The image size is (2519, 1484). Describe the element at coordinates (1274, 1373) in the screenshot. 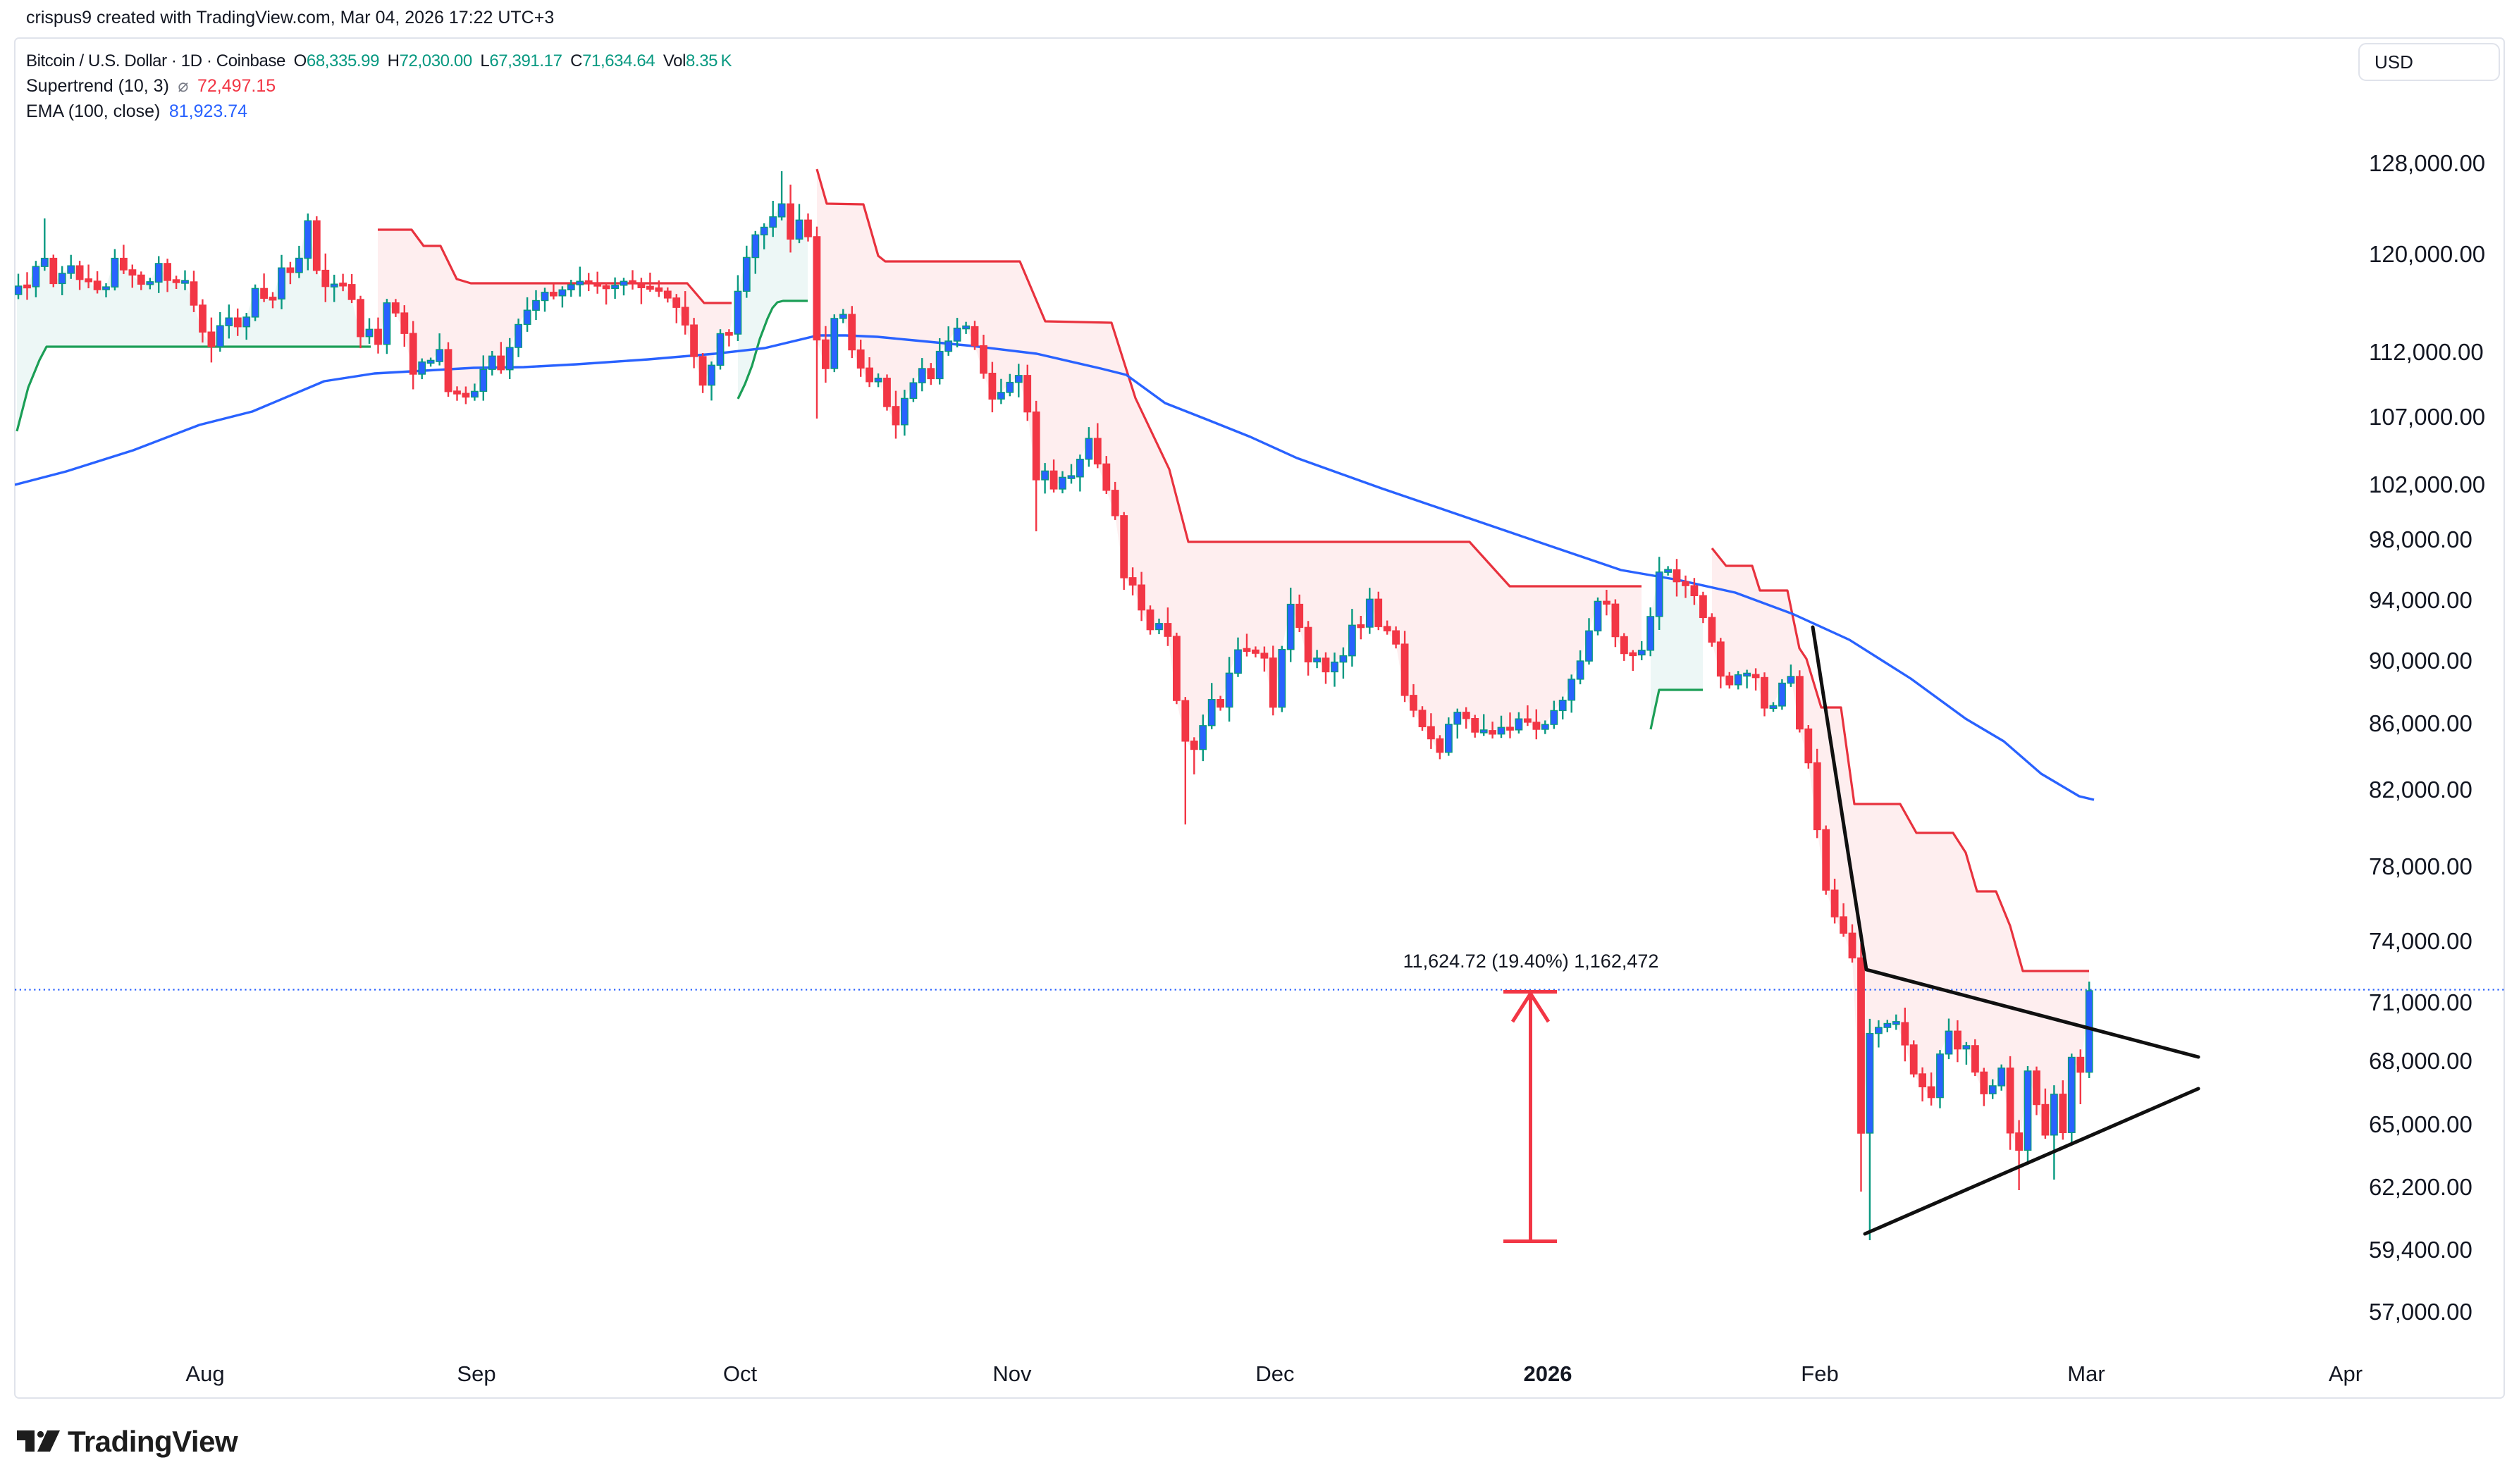

I see `svg-text: Dec` at that location.